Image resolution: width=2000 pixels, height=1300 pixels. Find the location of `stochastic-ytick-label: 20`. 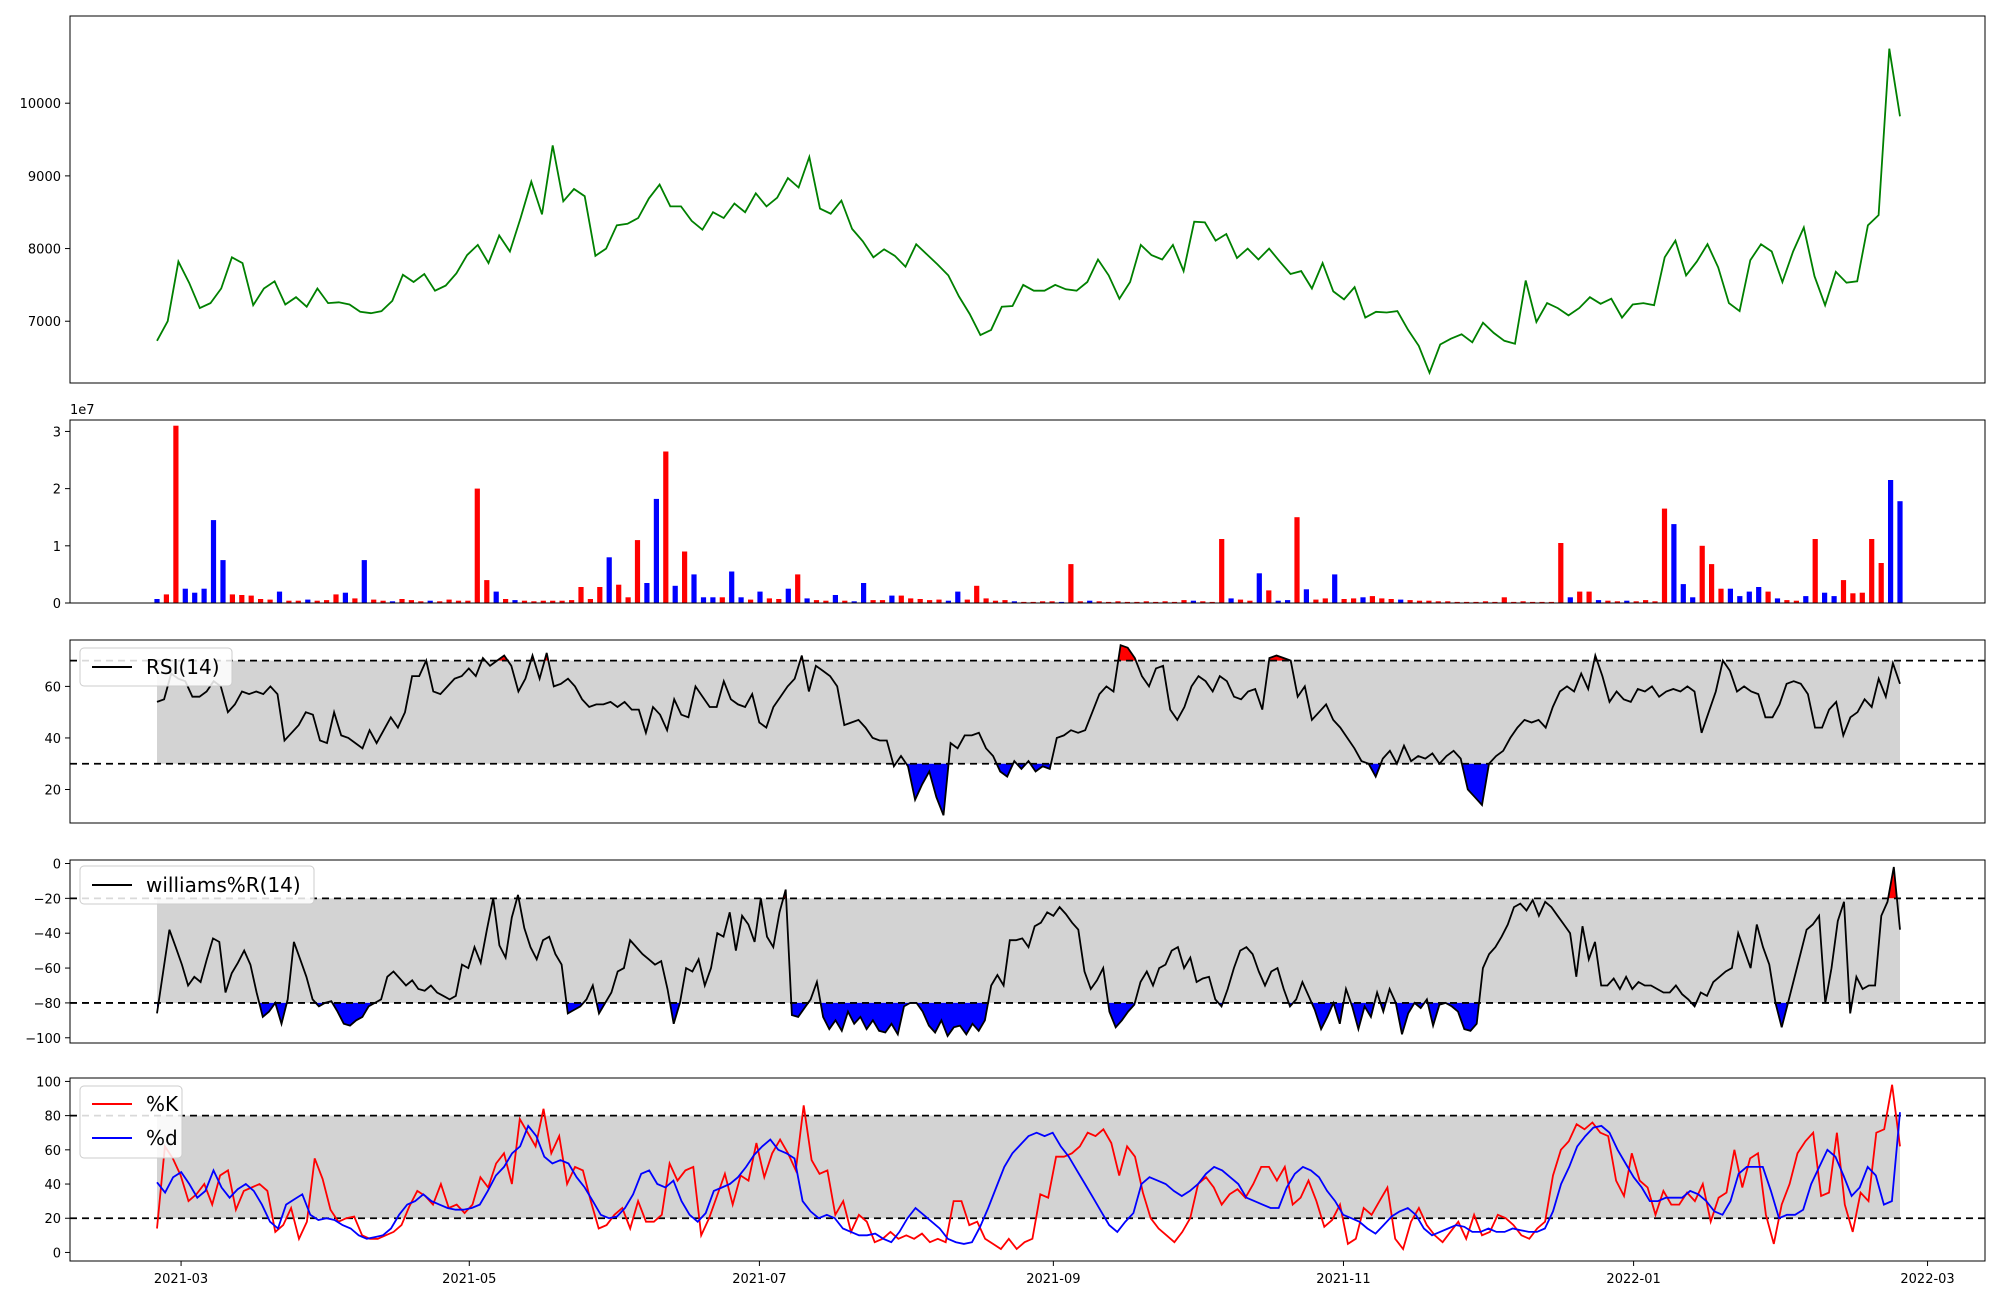

stochastic-ytick-label: 20 is located at coordinates (52, 1219).